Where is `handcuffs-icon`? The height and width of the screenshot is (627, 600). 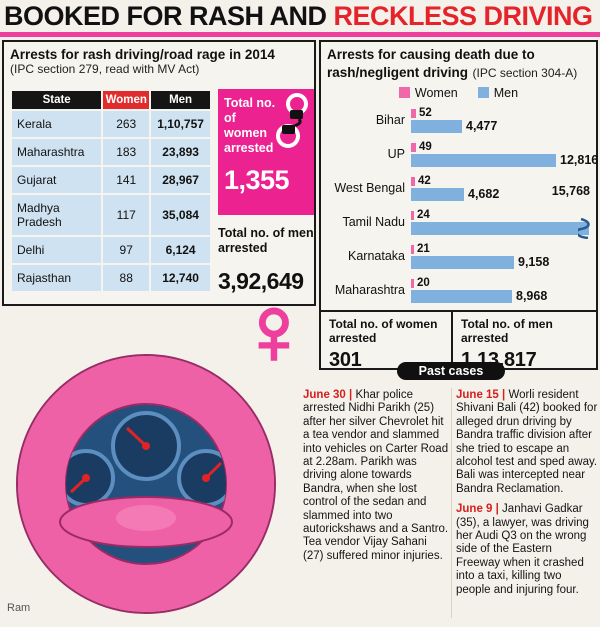
handcuffs-icon is located at coordinates (292, 120).